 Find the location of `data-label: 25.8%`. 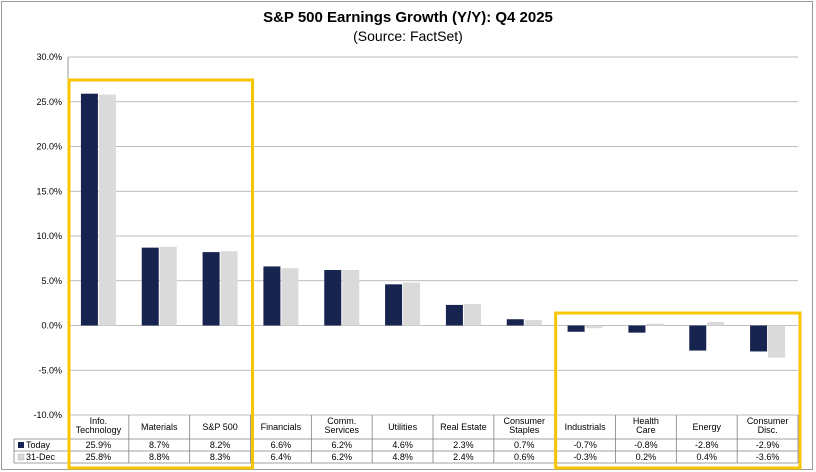

data-label: 25.8% is located at coordinates (99, 457).